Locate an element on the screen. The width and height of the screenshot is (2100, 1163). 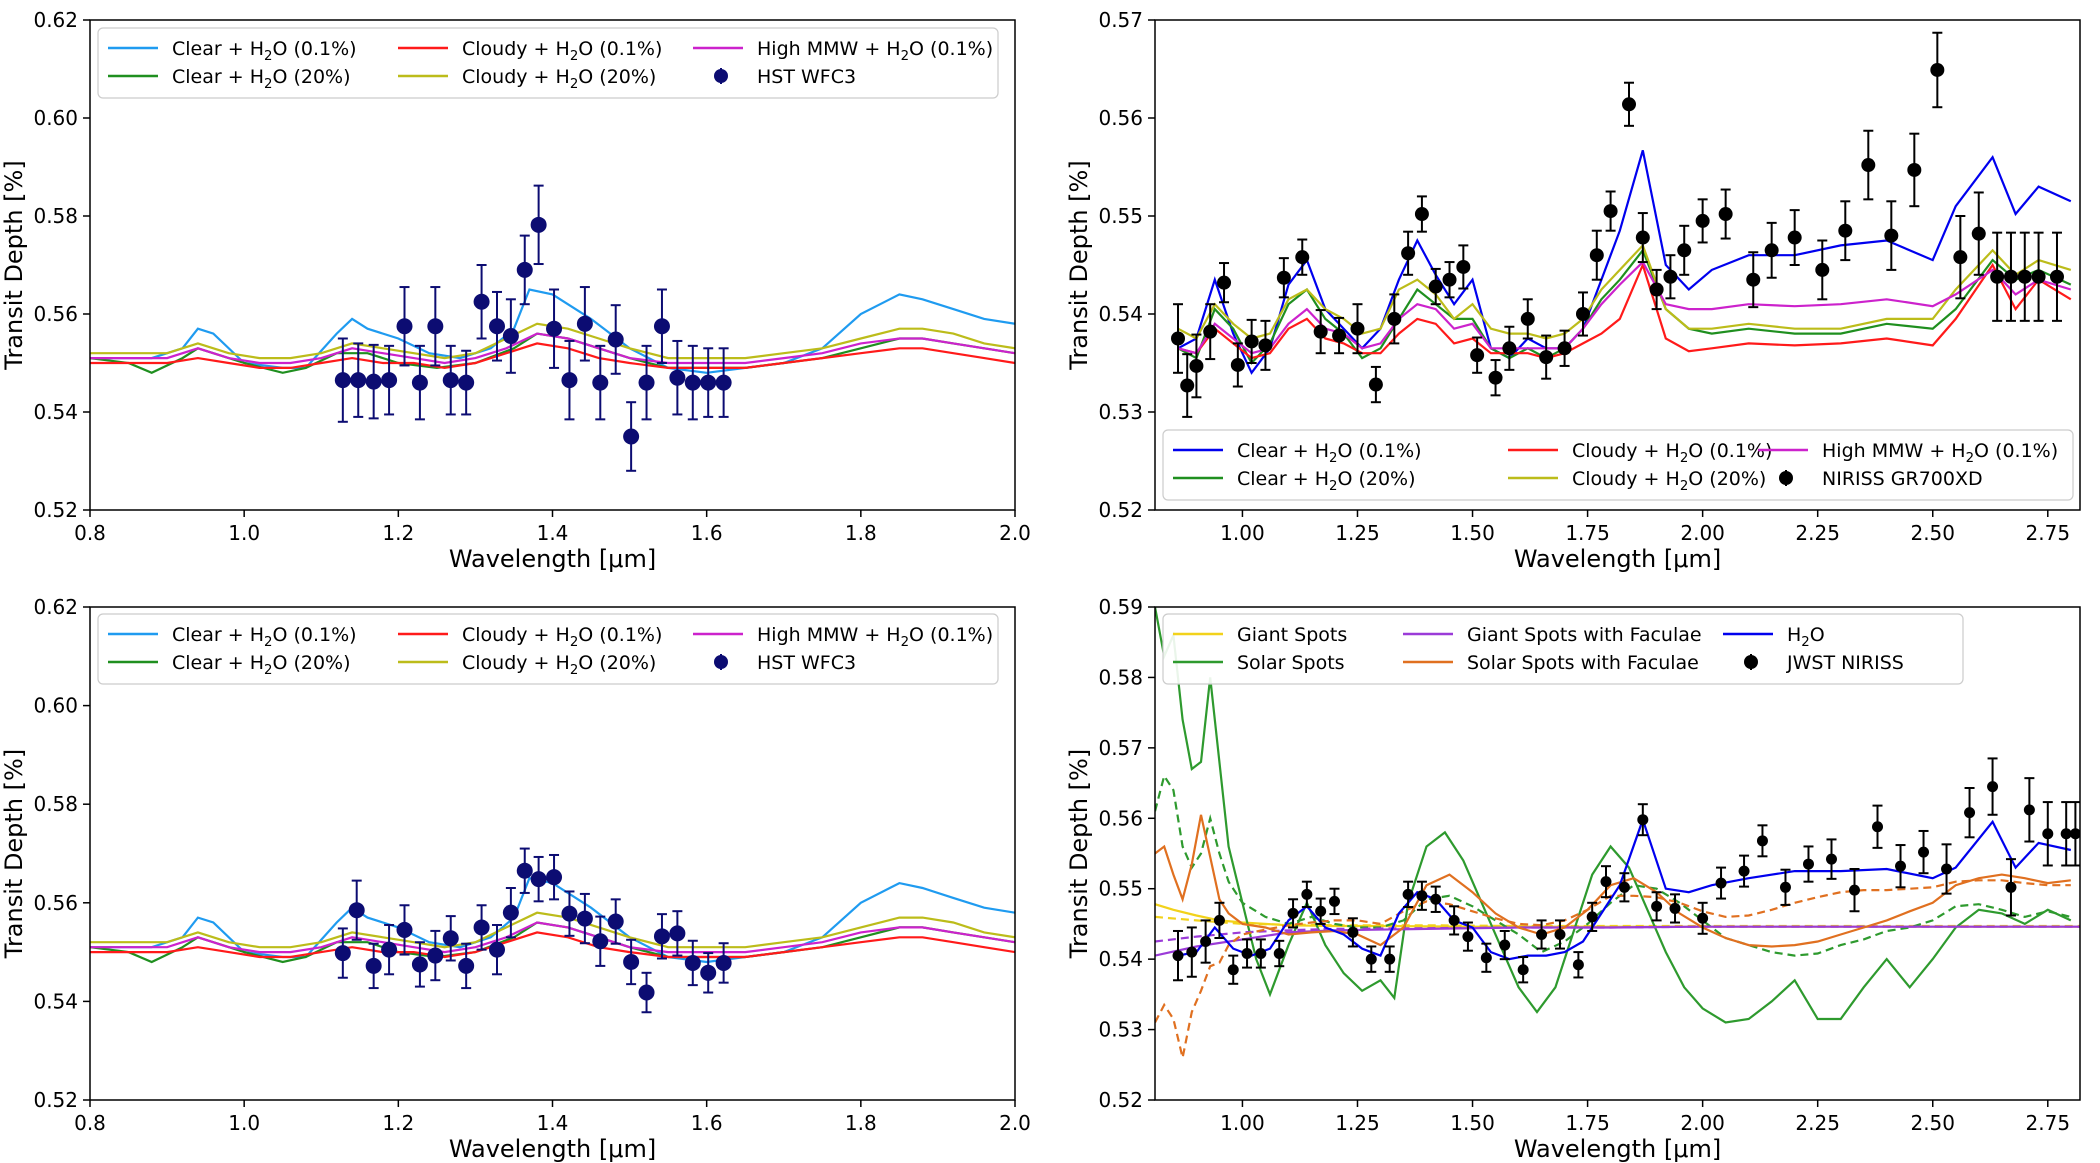
y-tick-label: 0.58 is located at coordinates (55, 804).